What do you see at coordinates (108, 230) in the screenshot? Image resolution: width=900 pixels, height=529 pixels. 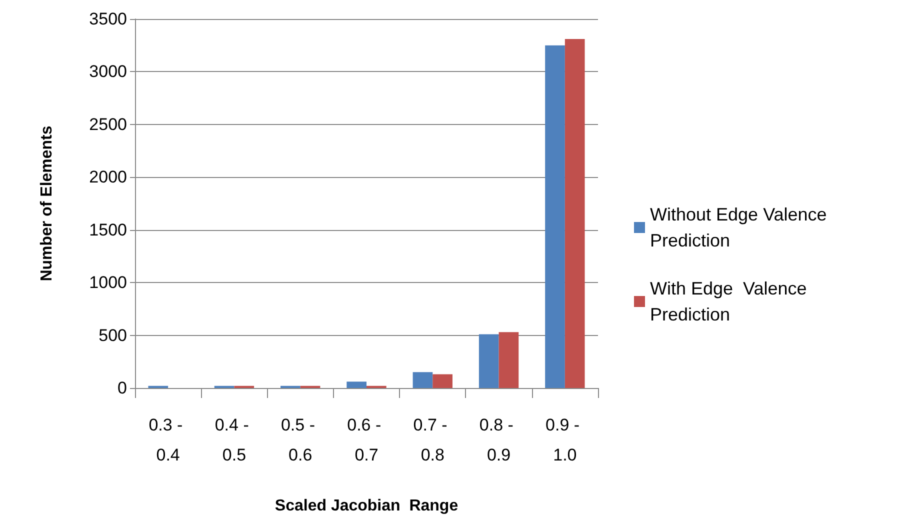 I see `y-tick-label: 1500` at bounding box center [108, 230].